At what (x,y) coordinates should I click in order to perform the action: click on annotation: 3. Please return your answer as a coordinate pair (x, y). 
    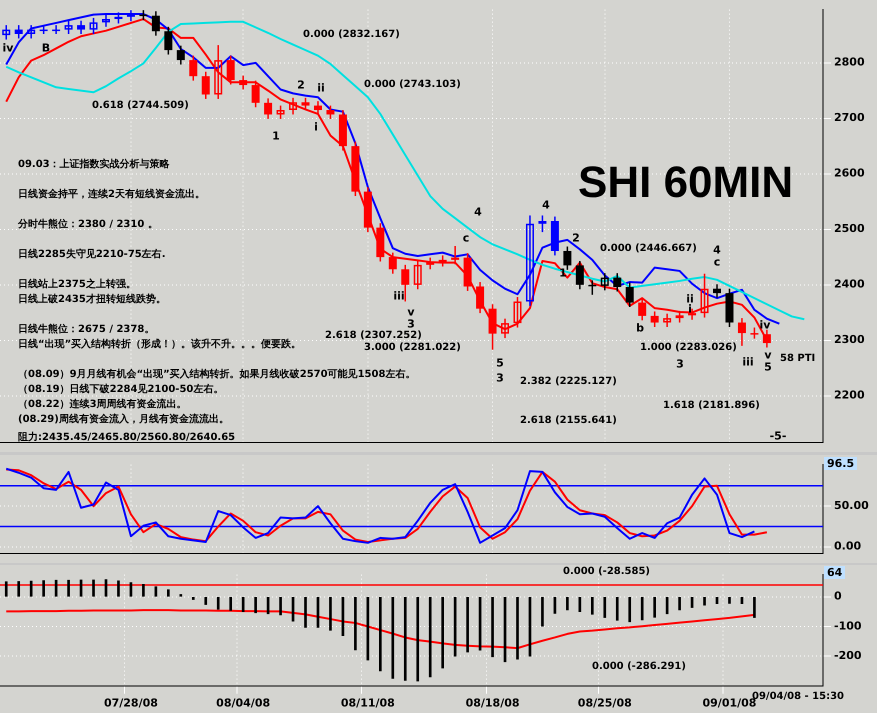
    Looking at the image, I should click on (680, 364).